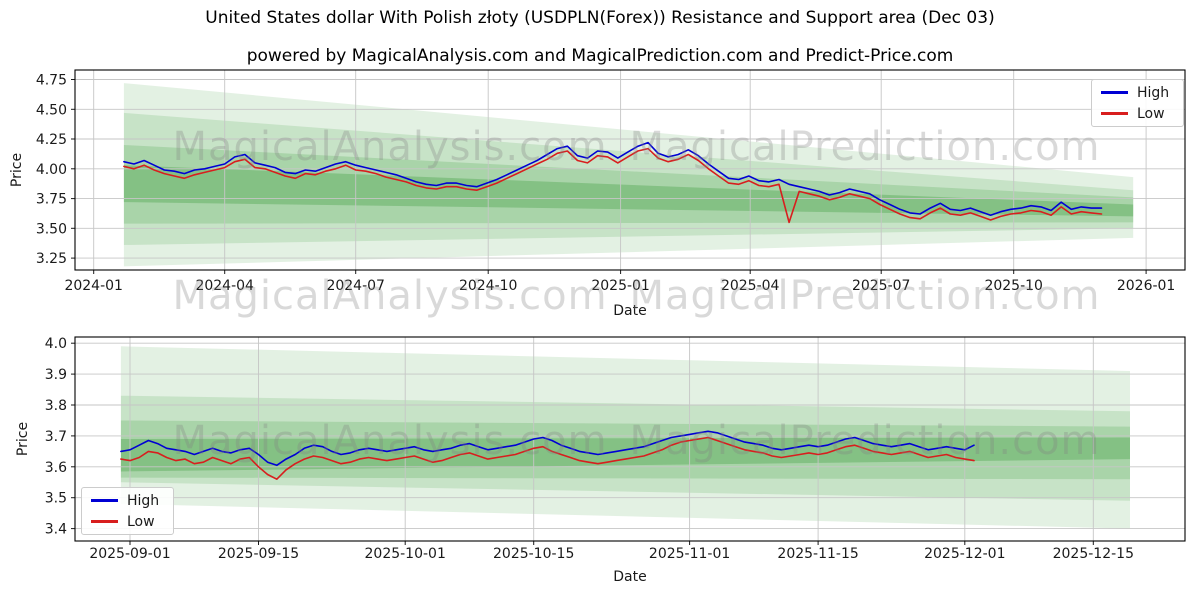 This screenshot has height=600, width=1200. What do you see at coordinates (51, 81) in the screenshot?
I see `y-tick-label: 4.75` at bounding box center [51, 81].